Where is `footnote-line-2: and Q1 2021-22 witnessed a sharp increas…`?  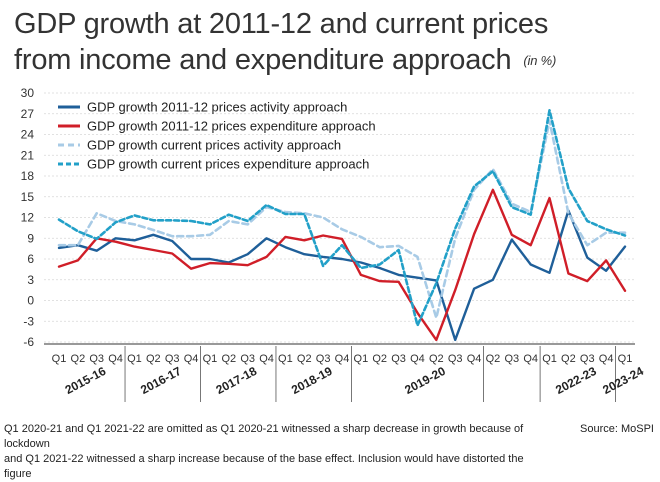
footnote-line-2: and Q1 2021-22 witnessed a sharp increas… is located at coordinates (264, 466).